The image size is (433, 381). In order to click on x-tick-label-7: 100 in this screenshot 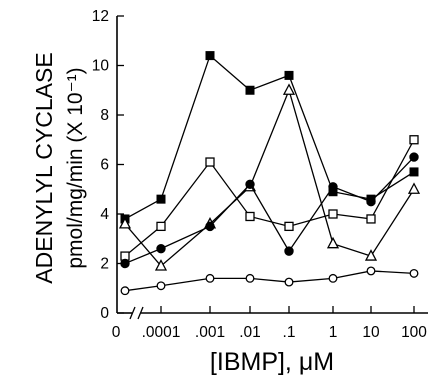, I will do `click(414, 332)`.